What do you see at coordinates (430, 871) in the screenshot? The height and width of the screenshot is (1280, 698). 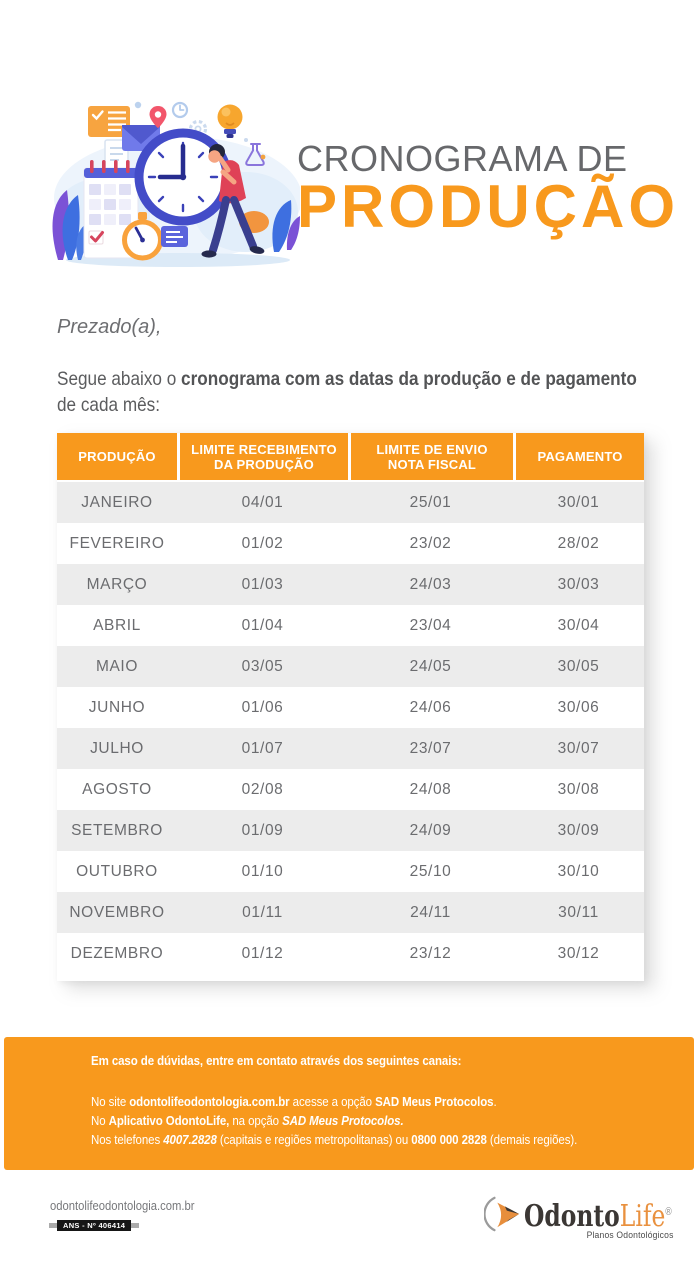 I see `table-cell: 25/10` at bounding box center [430, 871].